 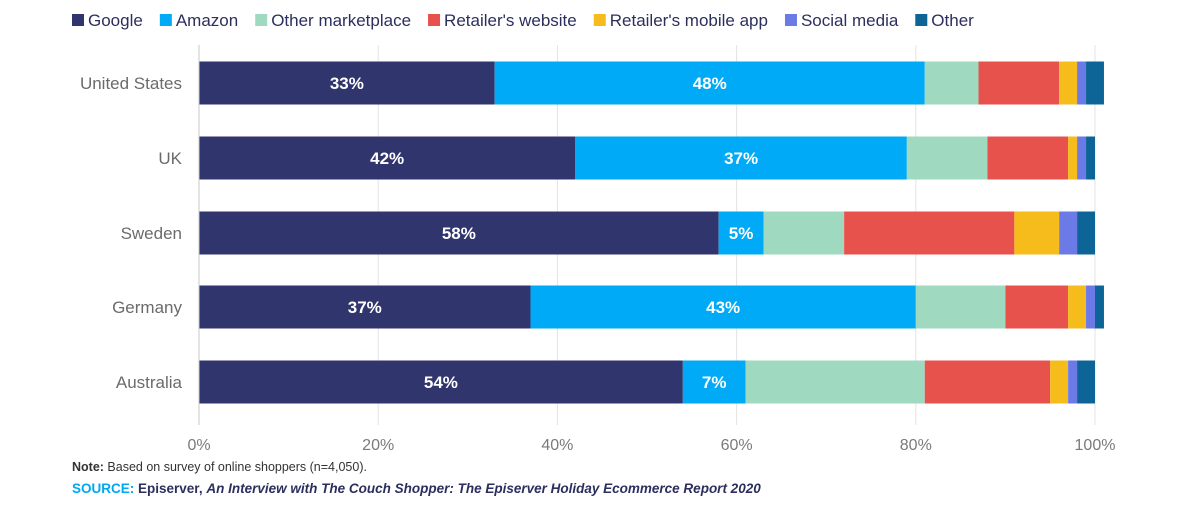 What do you see at coordinates (952, 20) in the screenshot?
I see `legend-label: Other` at bounding box center [952, 20].